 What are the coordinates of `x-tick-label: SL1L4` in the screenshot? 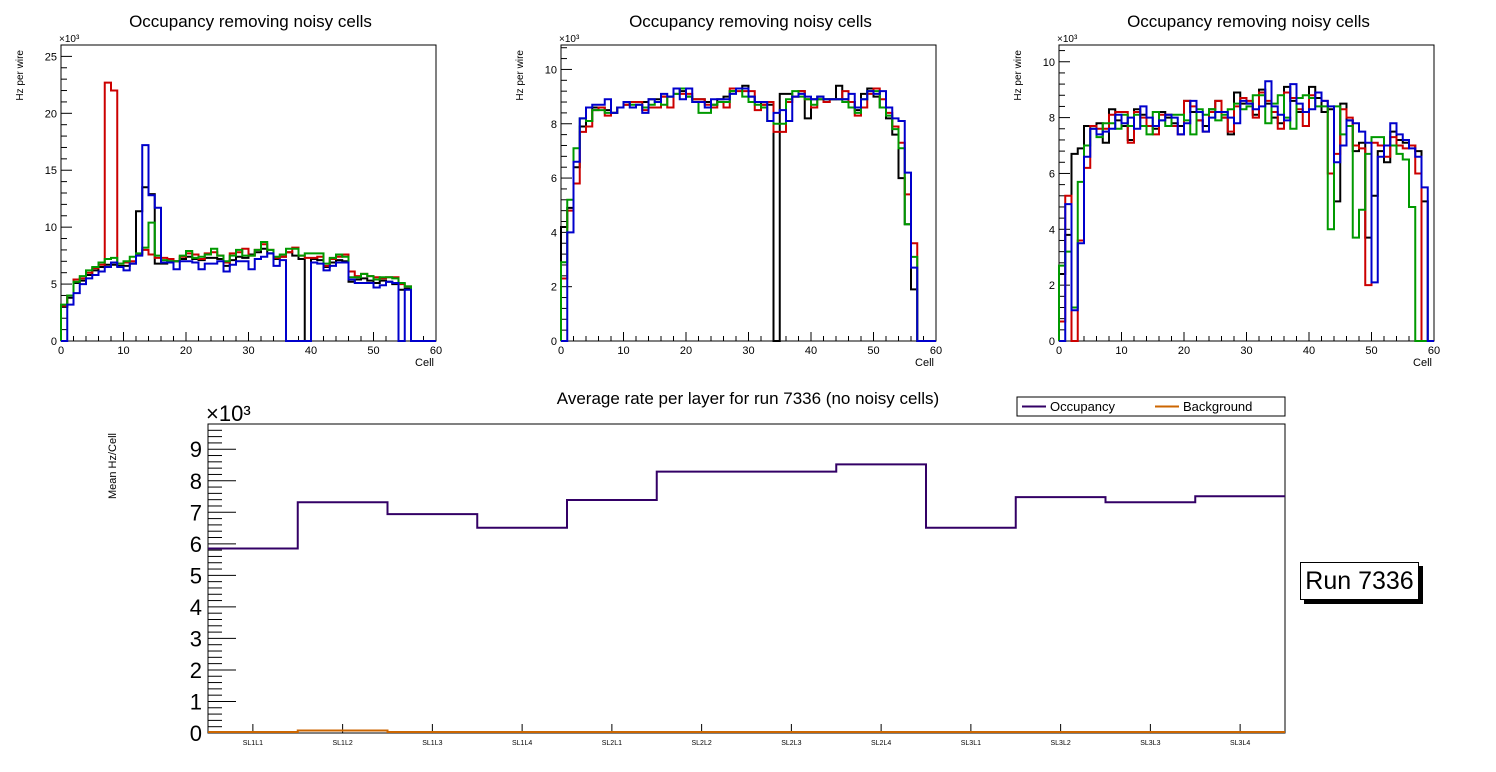 It's located at (522, 743).